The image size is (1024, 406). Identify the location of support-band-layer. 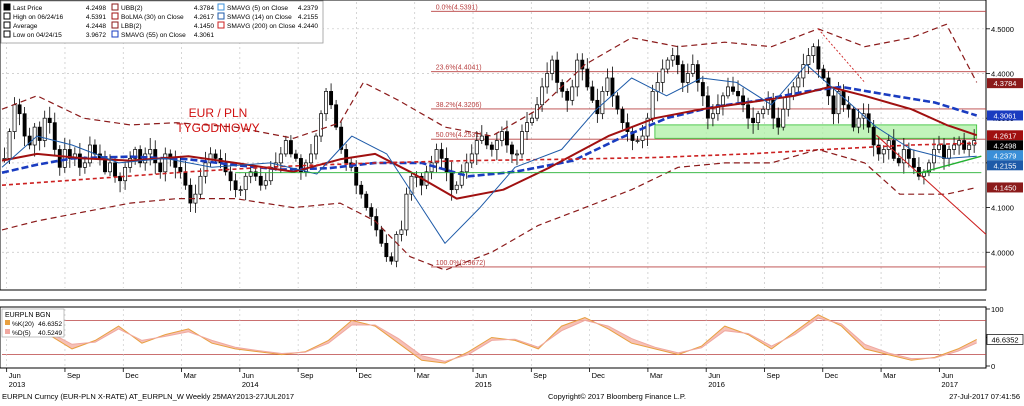
(816, 131).